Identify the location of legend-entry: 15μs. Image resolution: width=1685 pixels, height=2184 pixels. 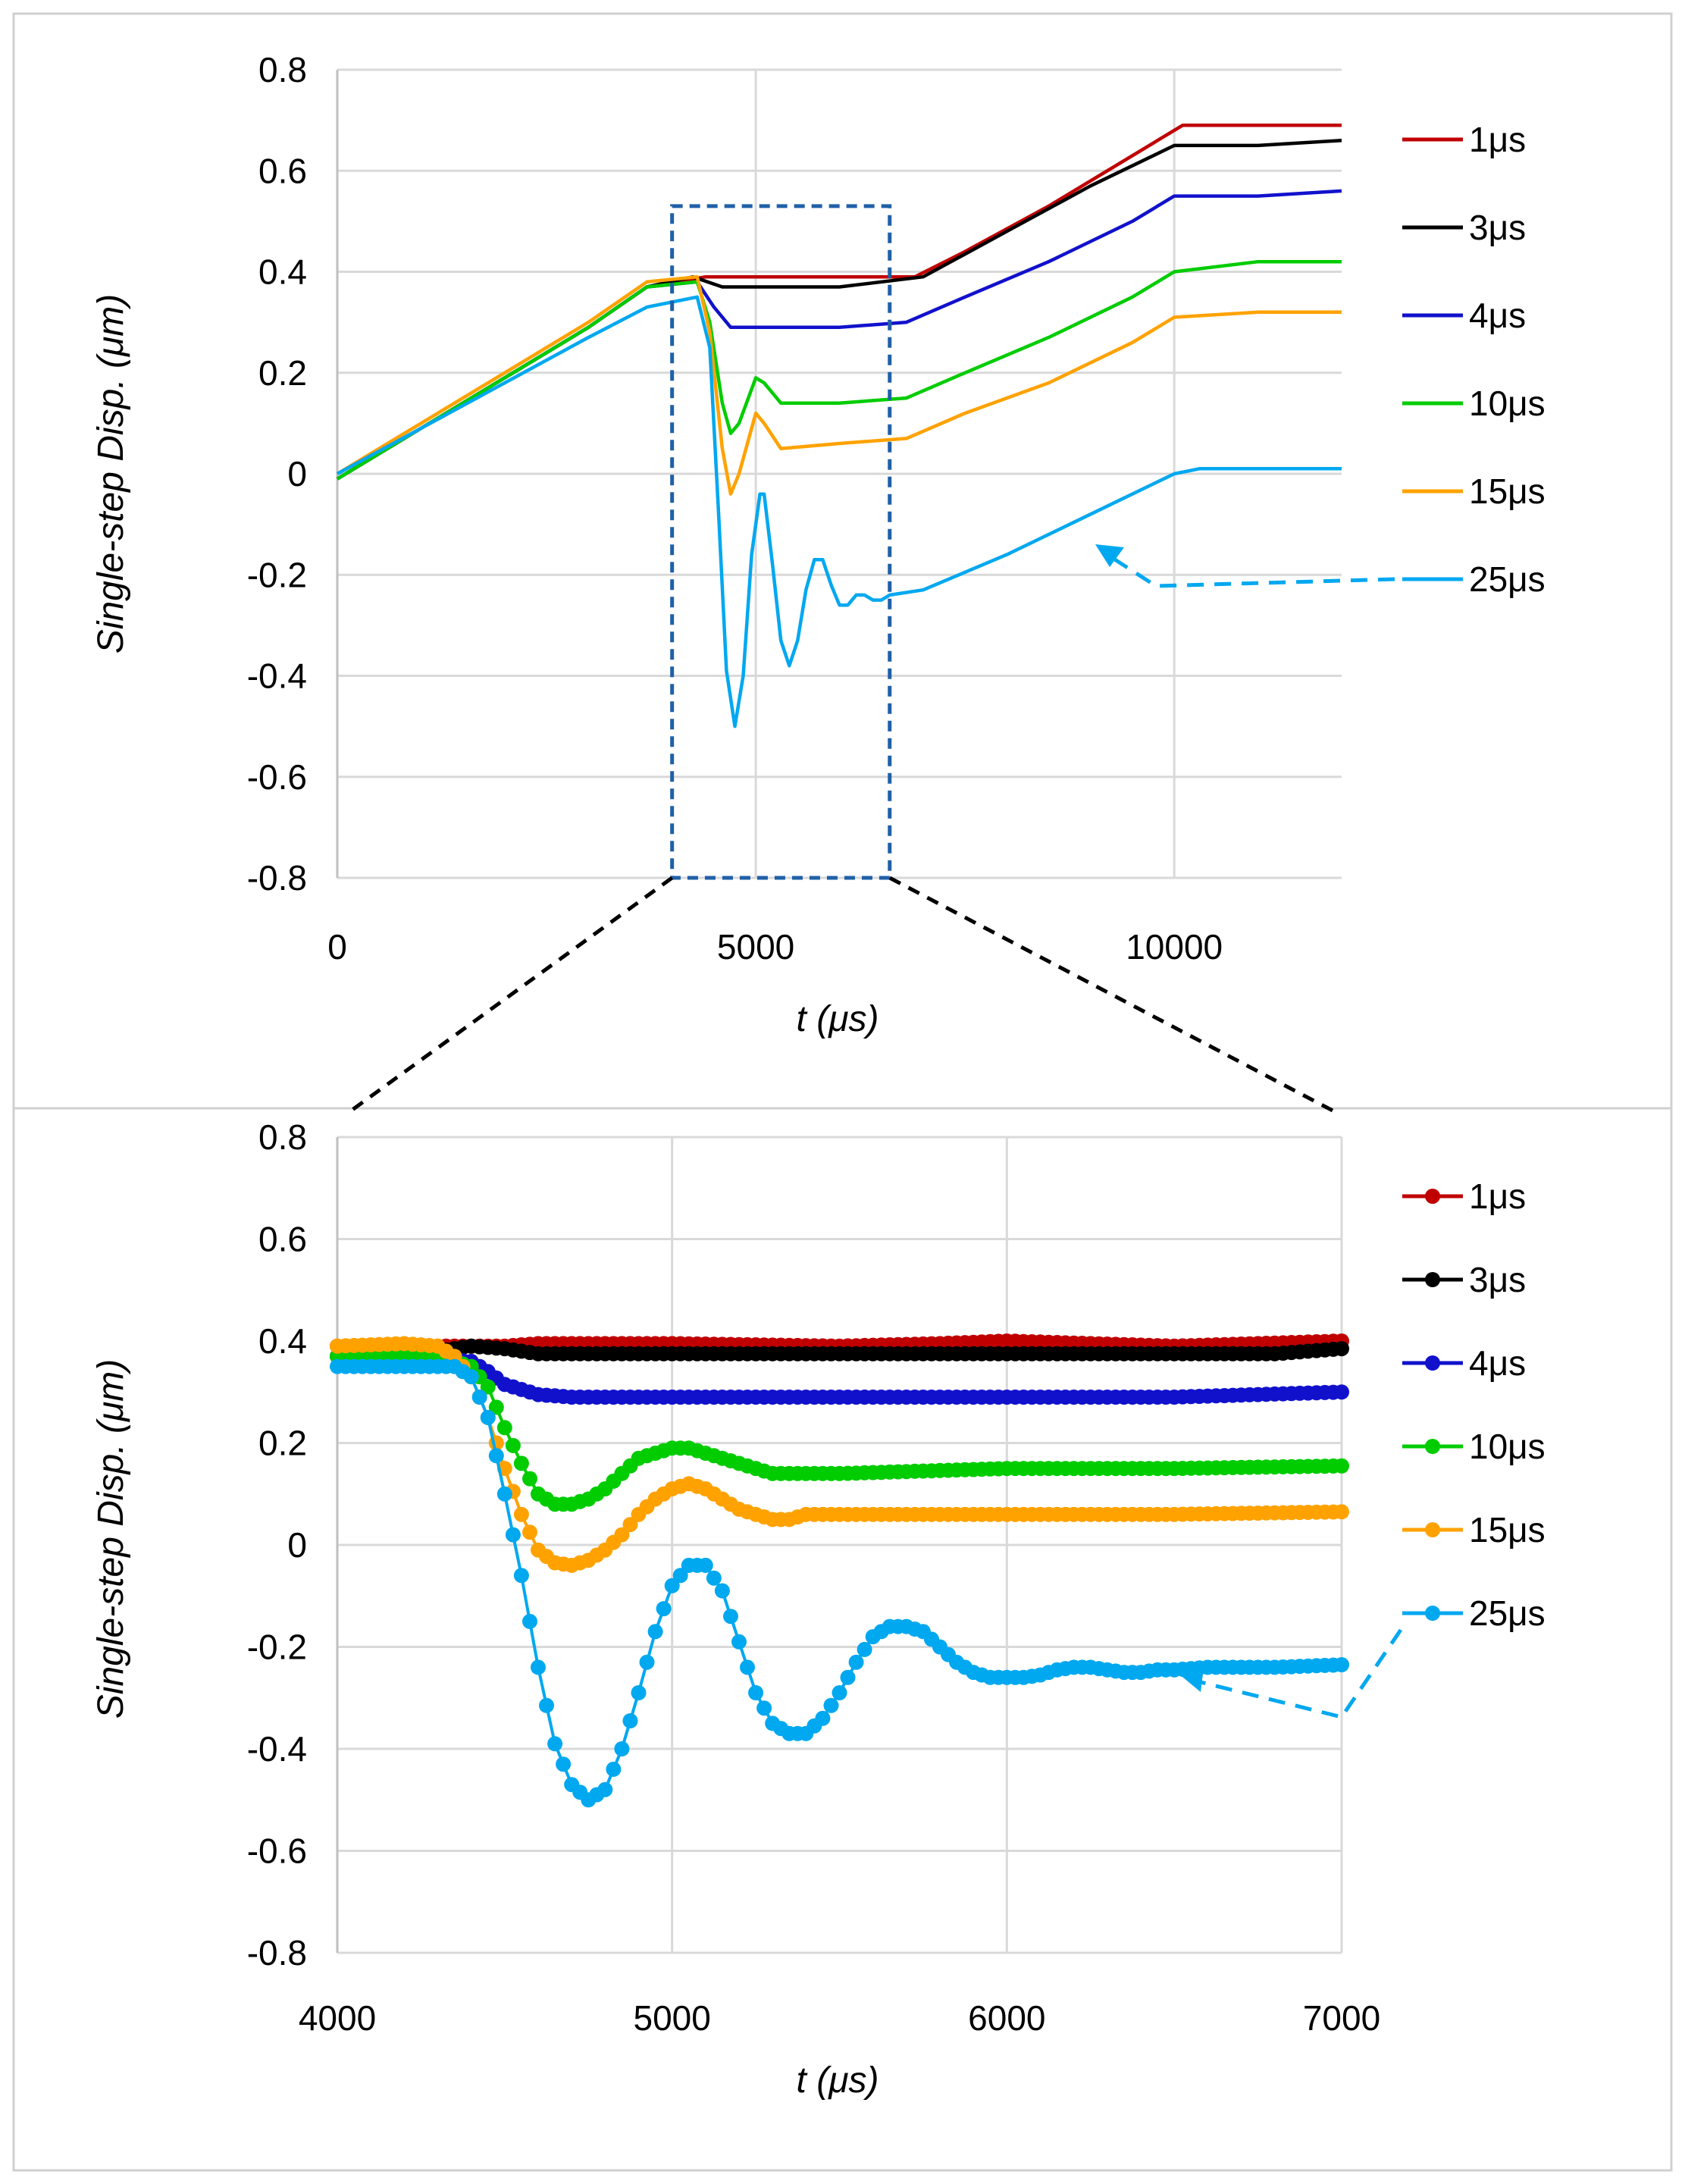
(1474, 1529).